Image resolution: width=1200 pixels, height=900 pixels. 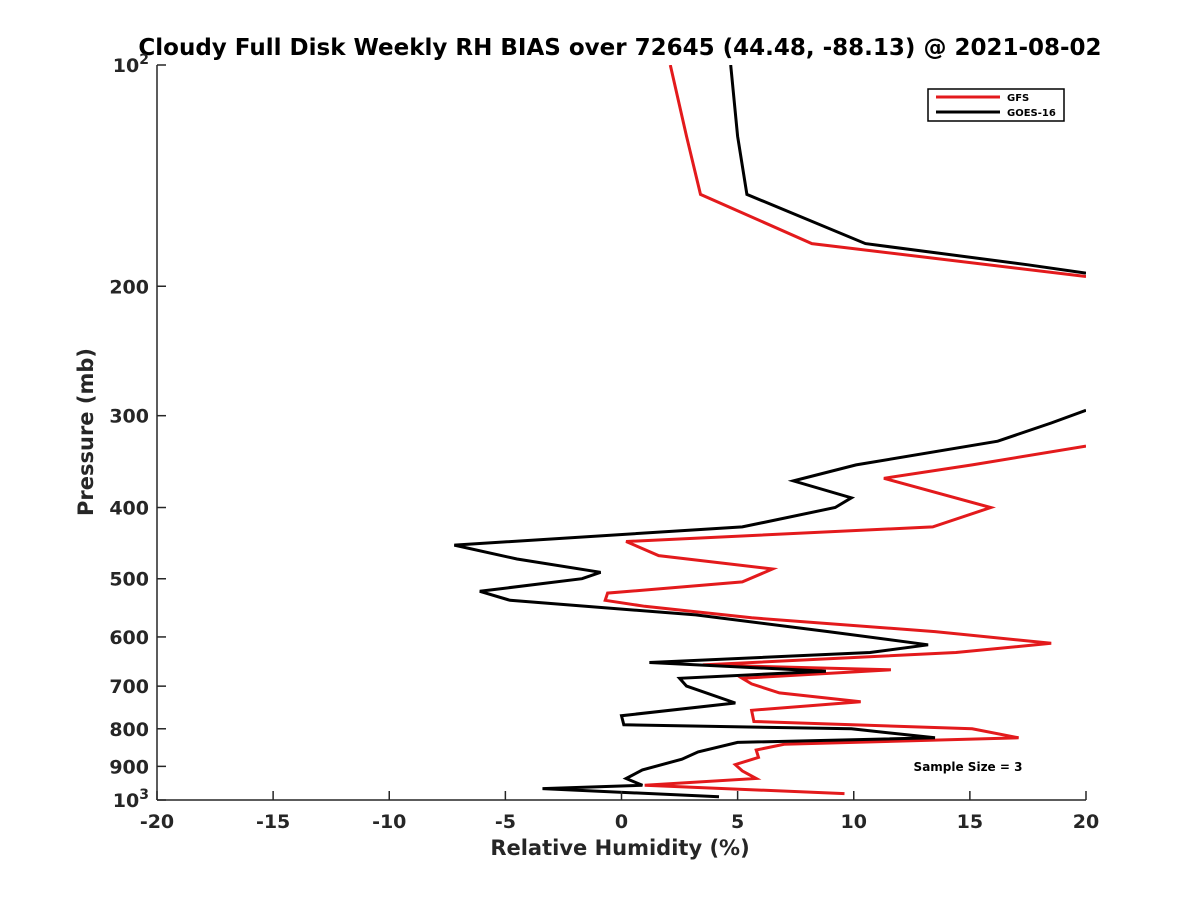 I want to click on y-tick-label: 10³, so click(x=131, y=799).